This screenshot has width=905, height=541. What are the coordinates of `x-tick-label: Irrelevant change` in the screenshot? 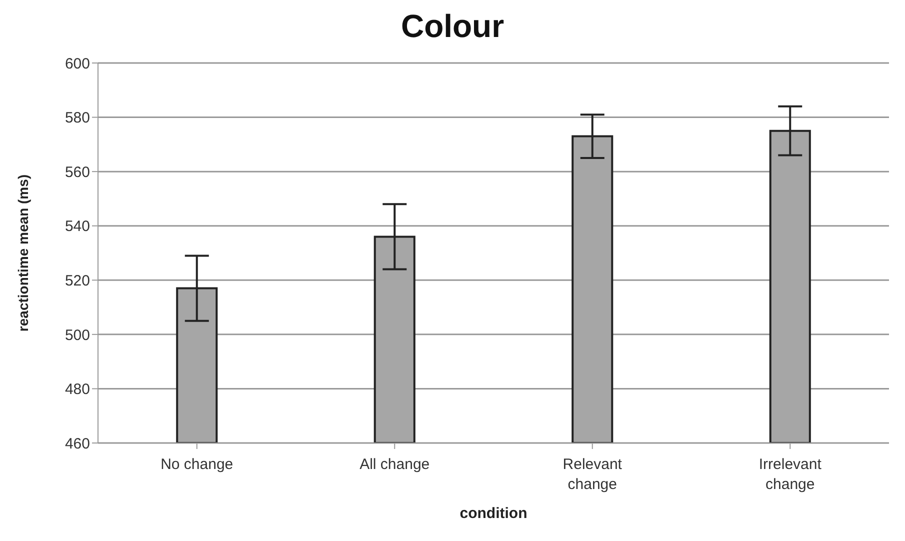 It's located at (790, 474).